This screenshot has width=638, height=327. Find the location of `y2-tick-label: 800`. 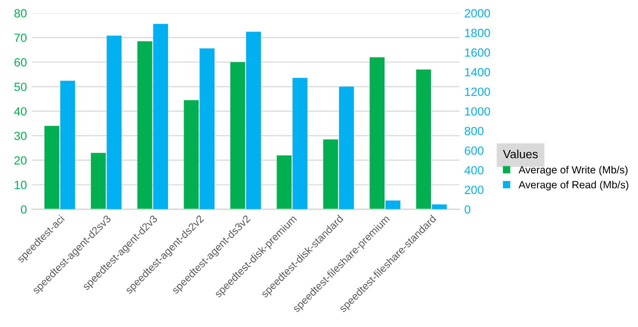

y2-tick-label: 800 is located at coordinates (474, 131).